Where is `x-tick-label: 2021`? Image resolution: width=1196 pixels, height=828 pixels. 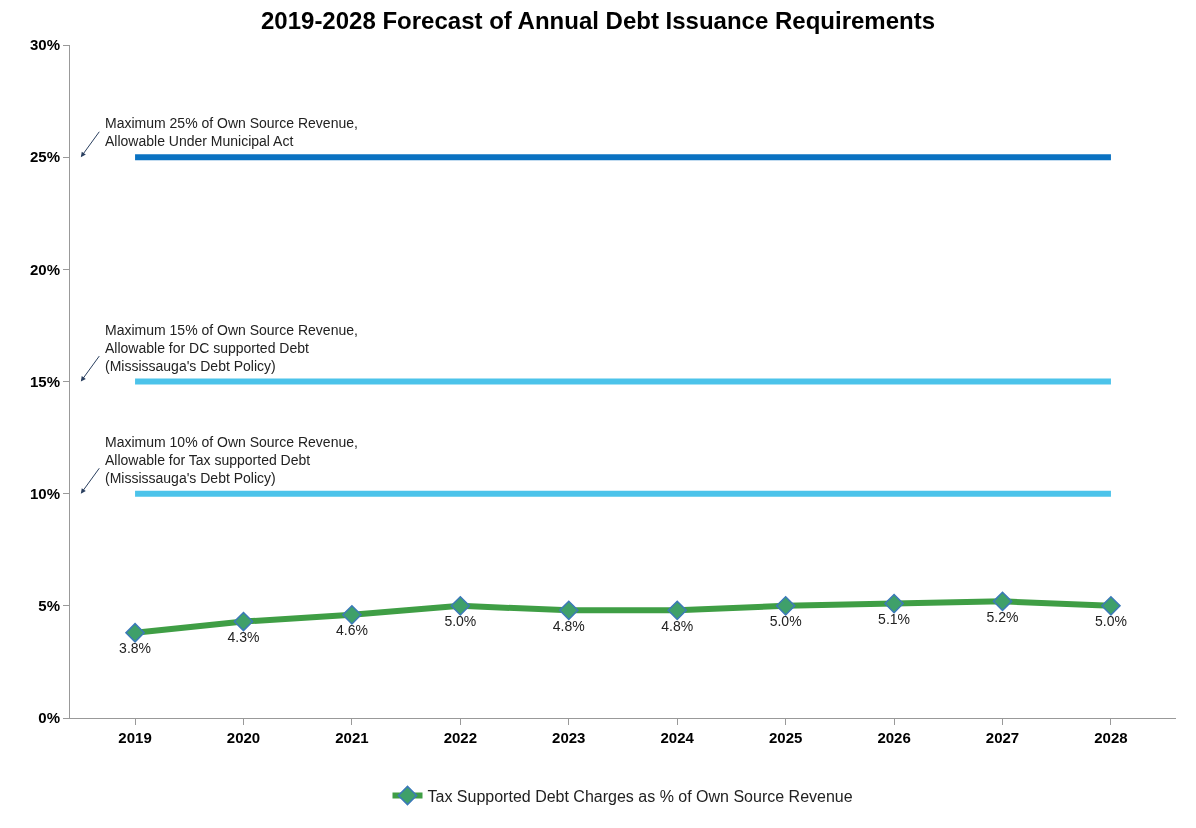 x-tick-label: 2021 is located at coordinates (352, 737).